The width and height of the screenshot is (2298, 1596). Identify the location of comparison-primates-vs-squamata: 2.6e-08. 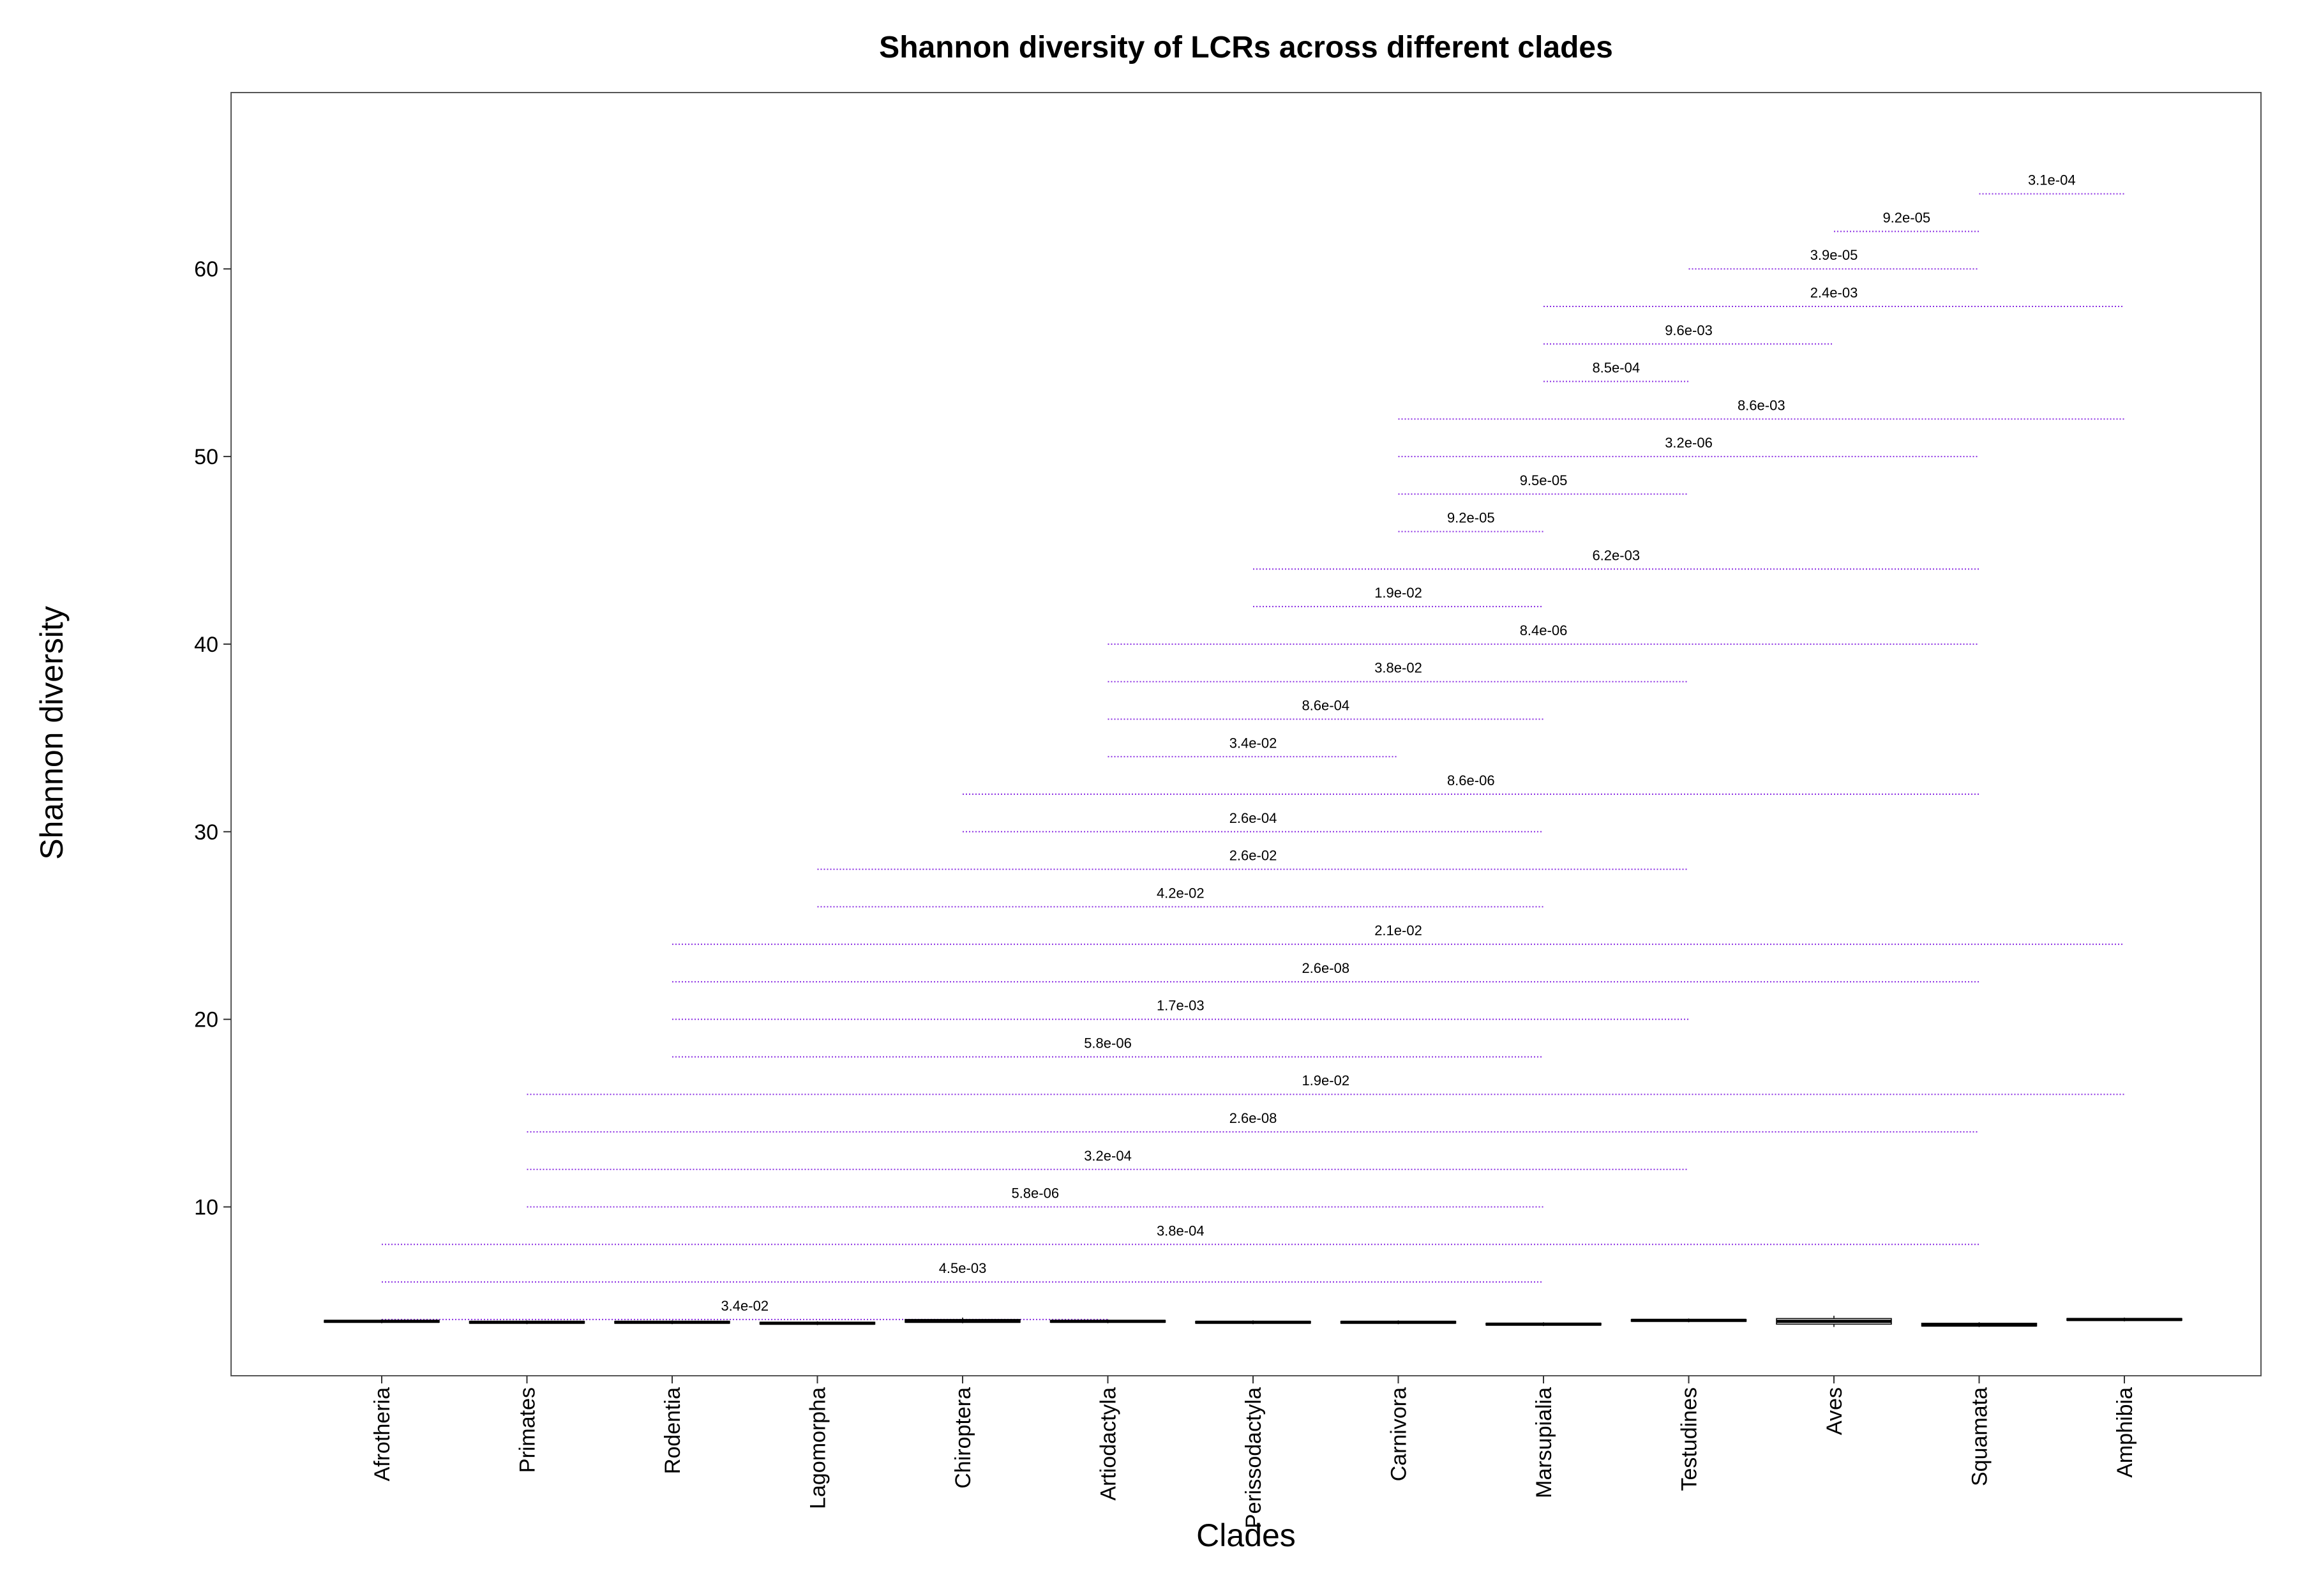
(1253, 1121).